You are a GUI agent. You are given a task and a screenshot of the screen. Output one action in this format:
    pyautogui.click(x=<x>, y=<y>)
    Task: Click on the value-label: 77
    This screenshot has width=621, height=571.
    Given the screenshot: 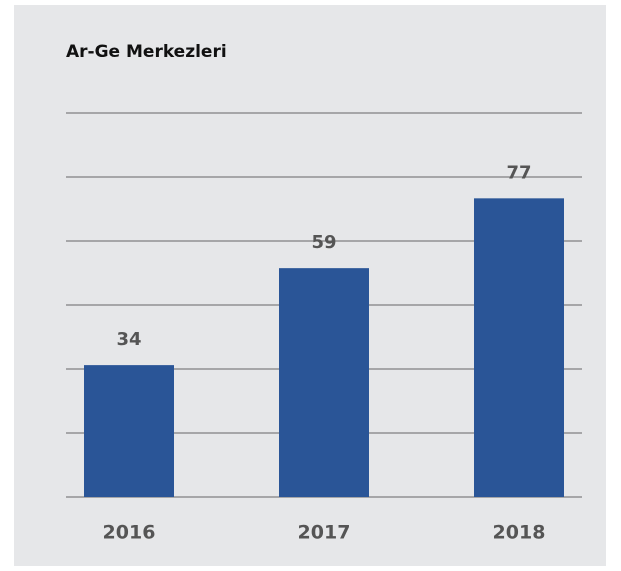 What is the action you would take?
    pyautogui.click(x=518, y=172)
    